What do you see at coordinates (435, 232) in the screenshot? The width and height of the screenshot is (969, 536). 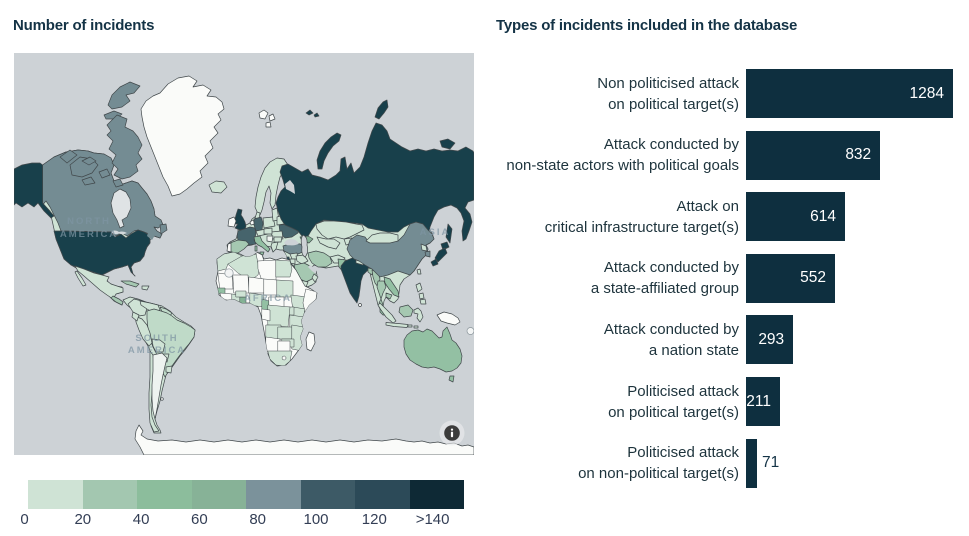 I see `svg-text: ASIA` at bounding box center [435, 232].